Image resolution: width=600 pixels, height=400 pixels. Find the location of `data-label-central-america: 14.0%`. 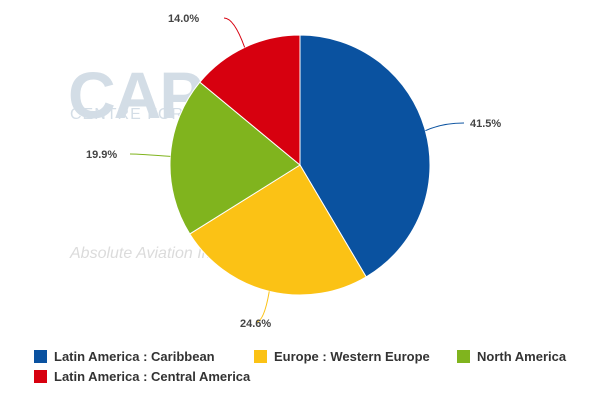

data-label-central-america: 14.0% is located at coordinates (183, 19).